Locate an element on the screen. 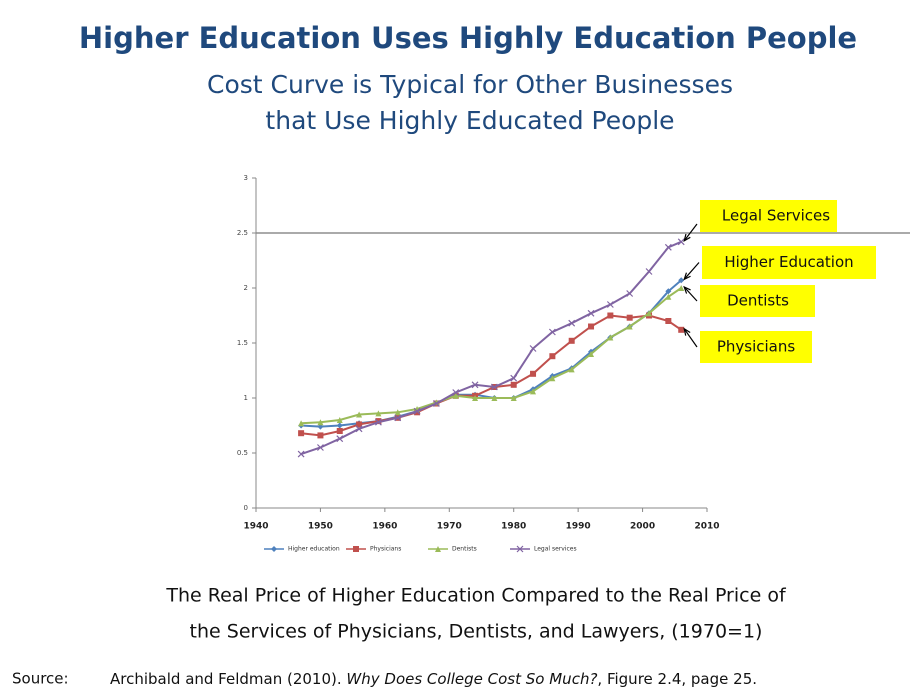 Image resolution: width=916 pixels, height=692 pixels. x-tick-label: 1960 is located at coordinates (384, 527).